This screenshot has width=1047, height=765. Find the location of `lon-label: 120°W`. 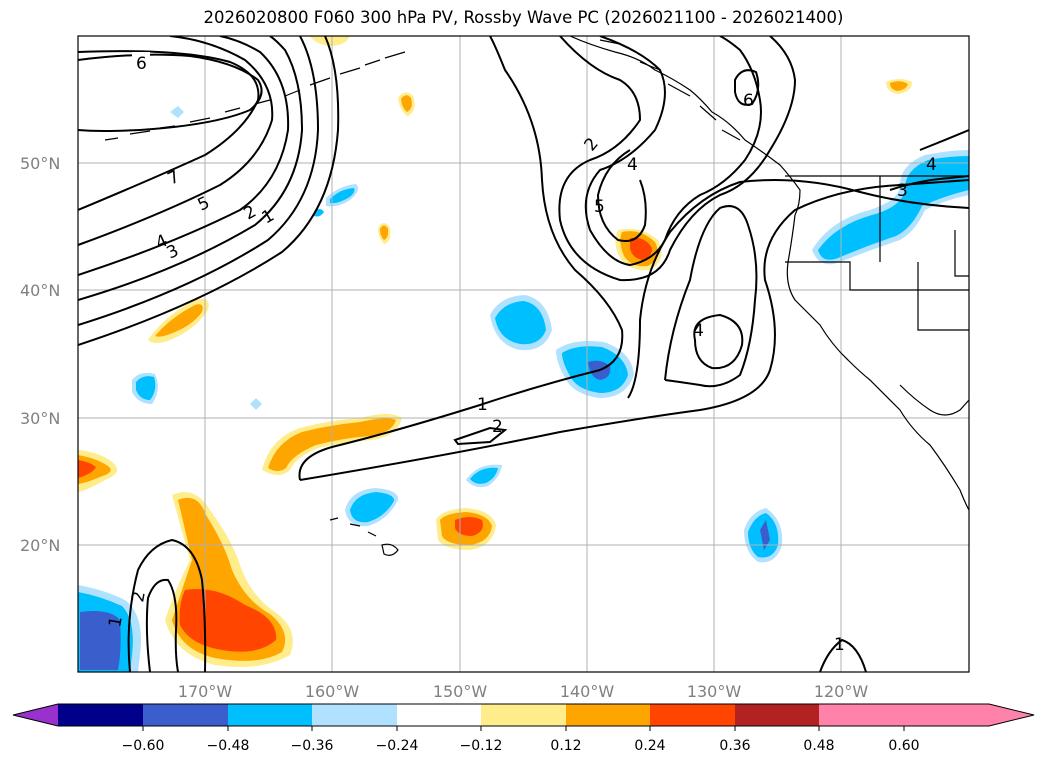

lon-label: 120°W is located at coordinates (841, 691).